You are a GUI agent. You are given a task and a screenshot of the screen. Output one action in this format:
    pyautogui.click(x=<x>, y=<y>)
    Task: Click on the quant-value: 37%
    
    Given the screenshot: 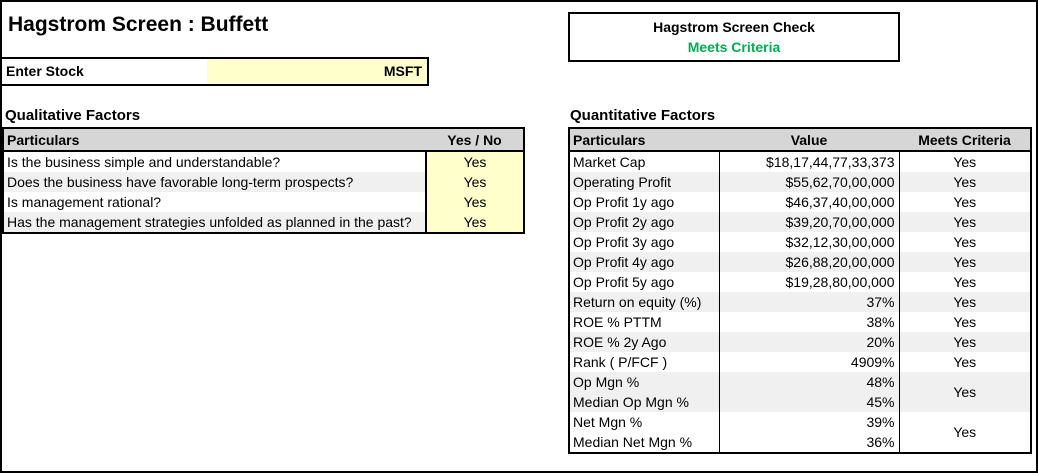 What is the action you would take?
    pyautogui.click(x=809, y=302)
    